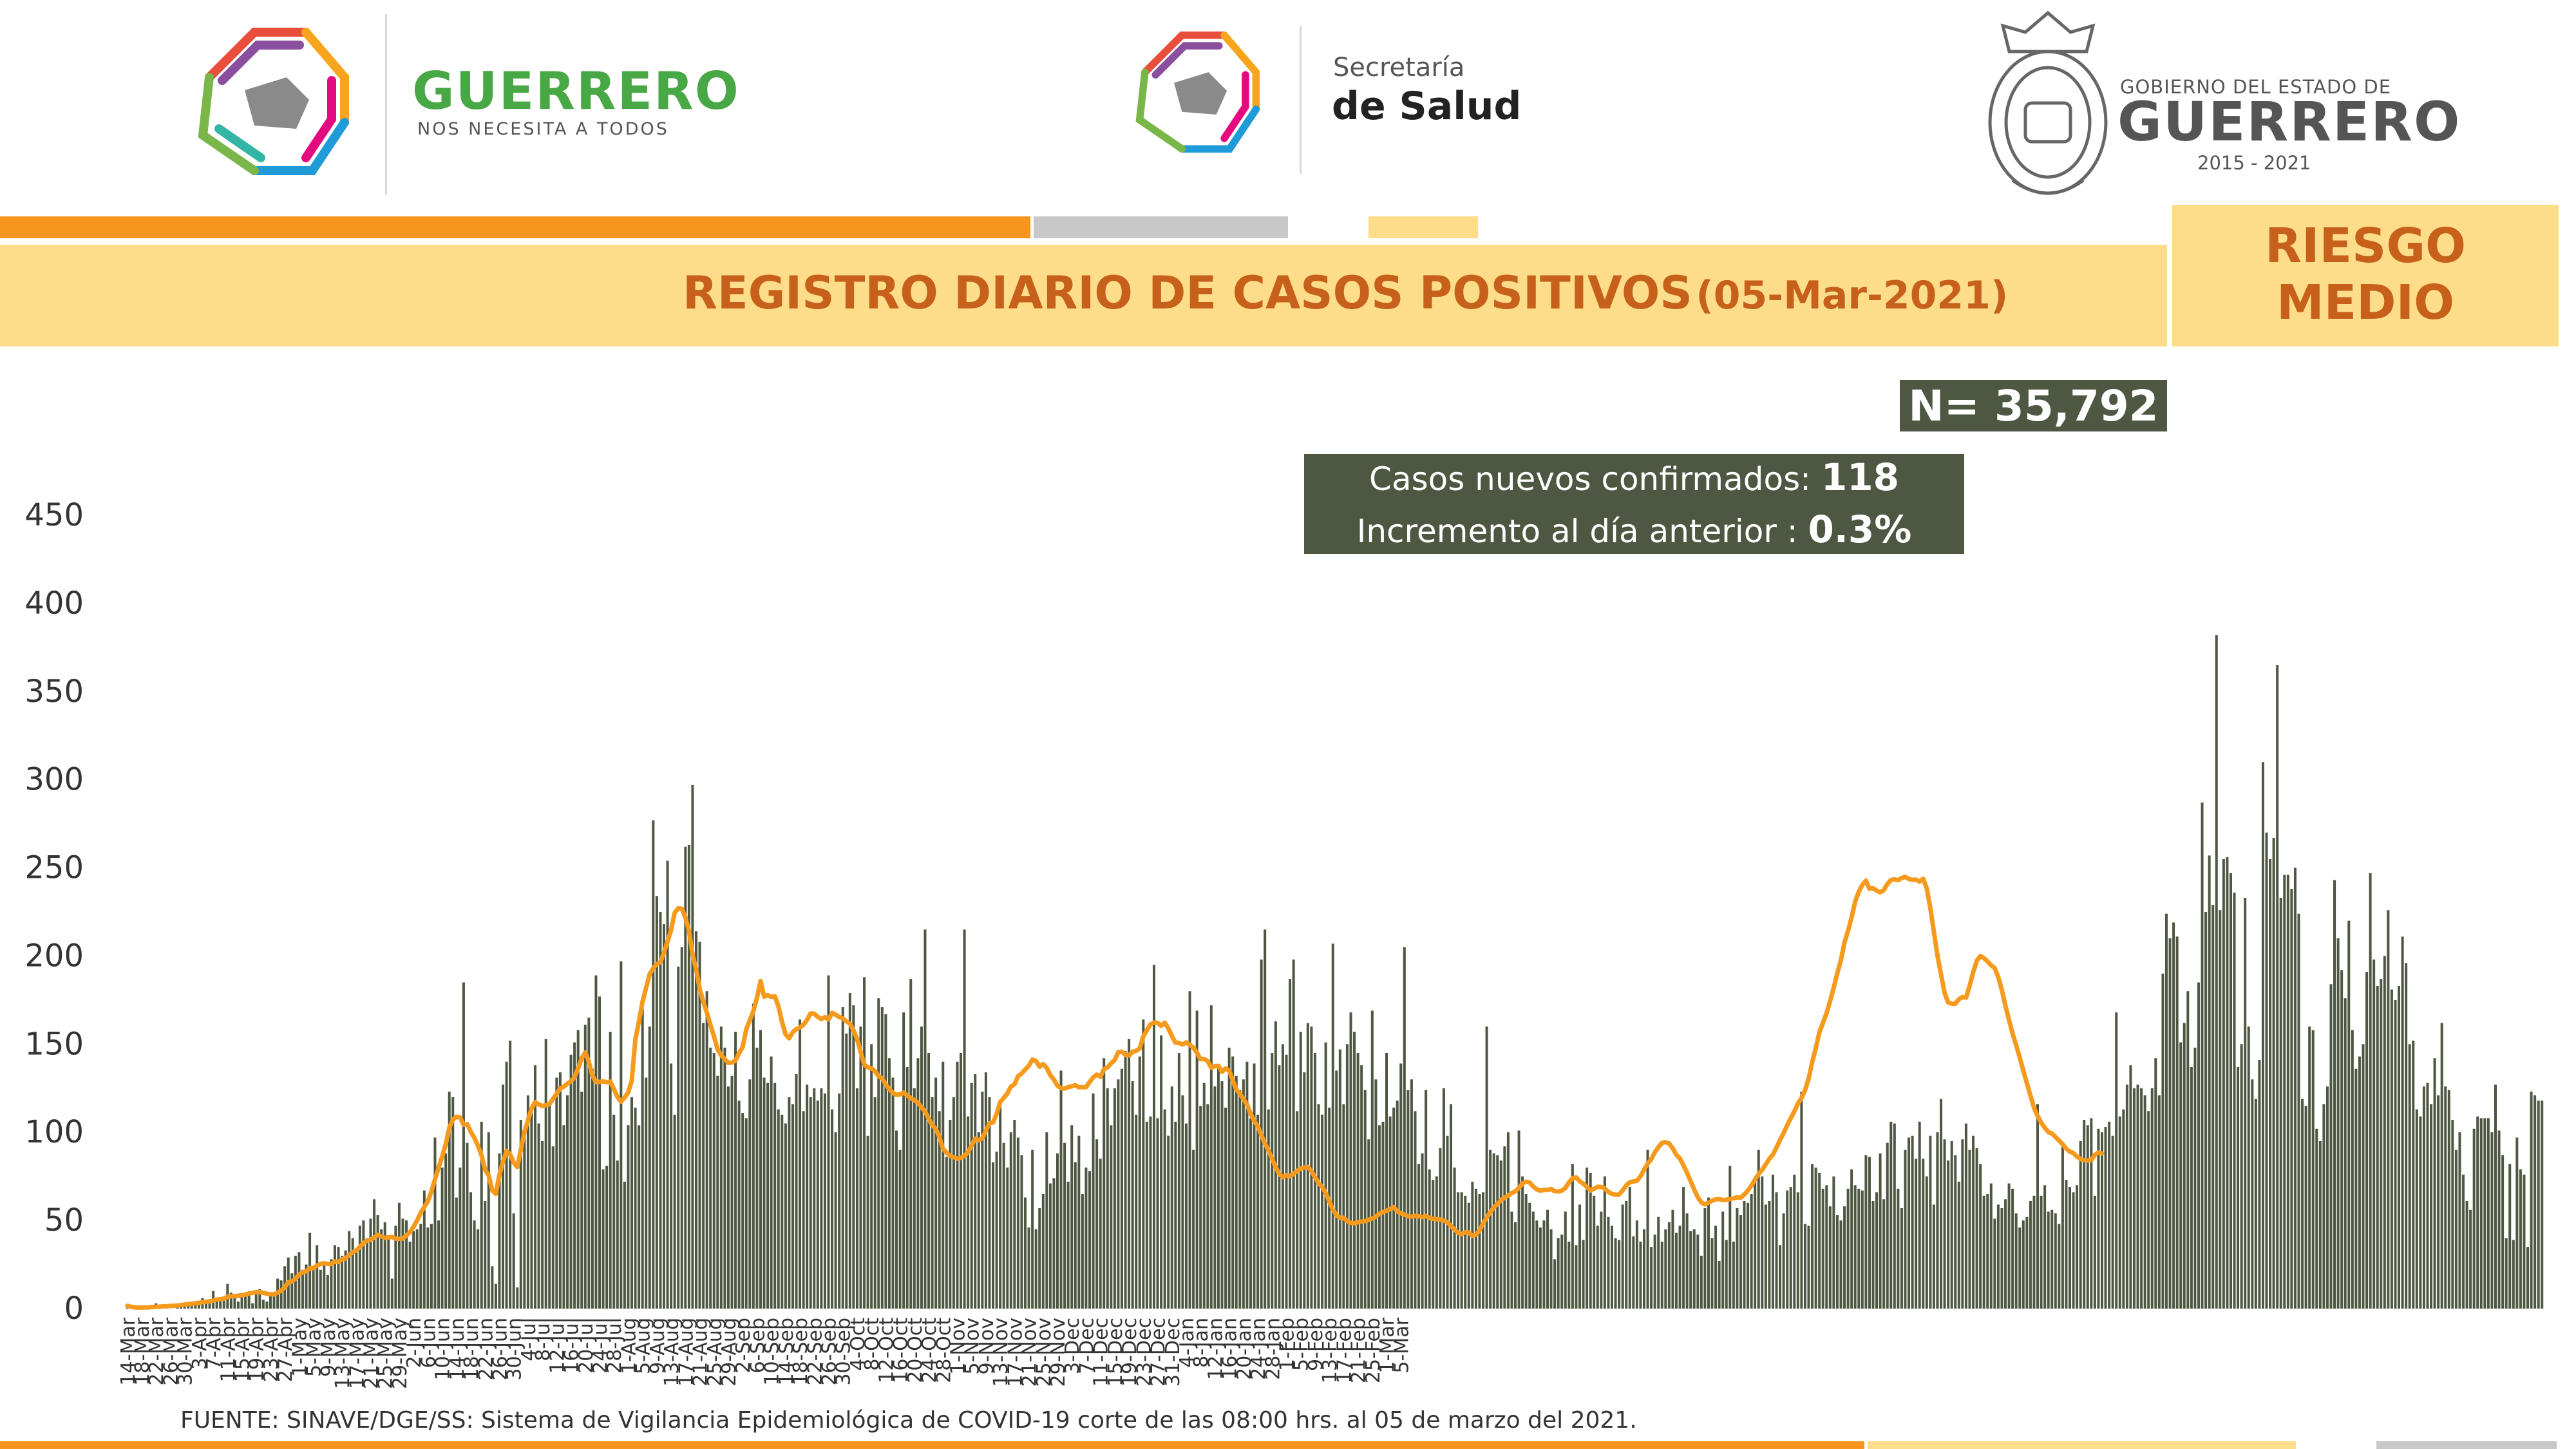 The height and width of the screenshot is (1449, 2576). Describe the element at coordinates (515, 1349) in the screenshot. I see `x-tick-label: 30-Jun` at that location.